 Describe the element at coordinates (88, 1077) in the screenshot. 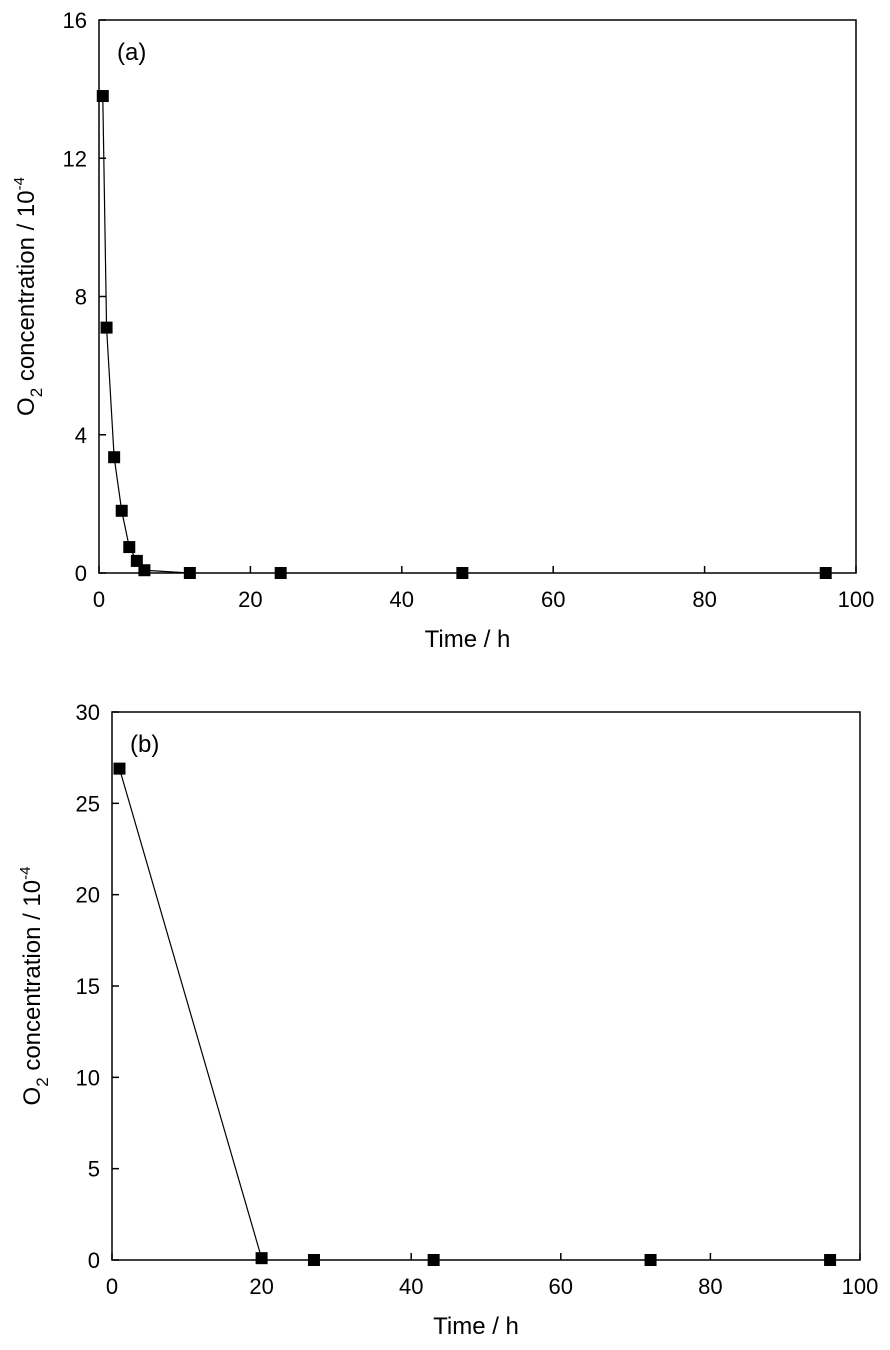

I see `y-tick-label: 10` at that location.